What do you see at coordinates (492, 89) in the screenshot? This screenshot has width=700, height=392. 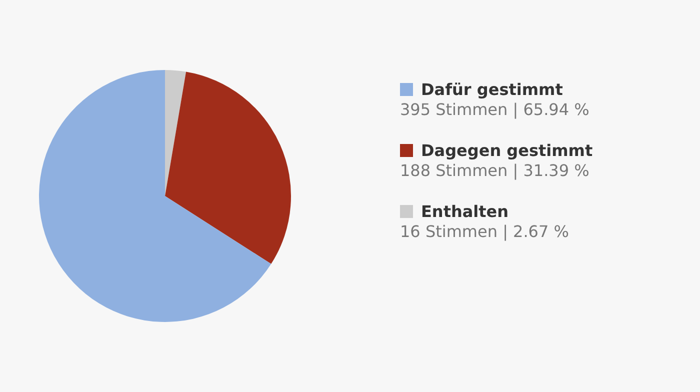 I see `legend-label: Dafür gestimmt` at bounding box center [492, 89].